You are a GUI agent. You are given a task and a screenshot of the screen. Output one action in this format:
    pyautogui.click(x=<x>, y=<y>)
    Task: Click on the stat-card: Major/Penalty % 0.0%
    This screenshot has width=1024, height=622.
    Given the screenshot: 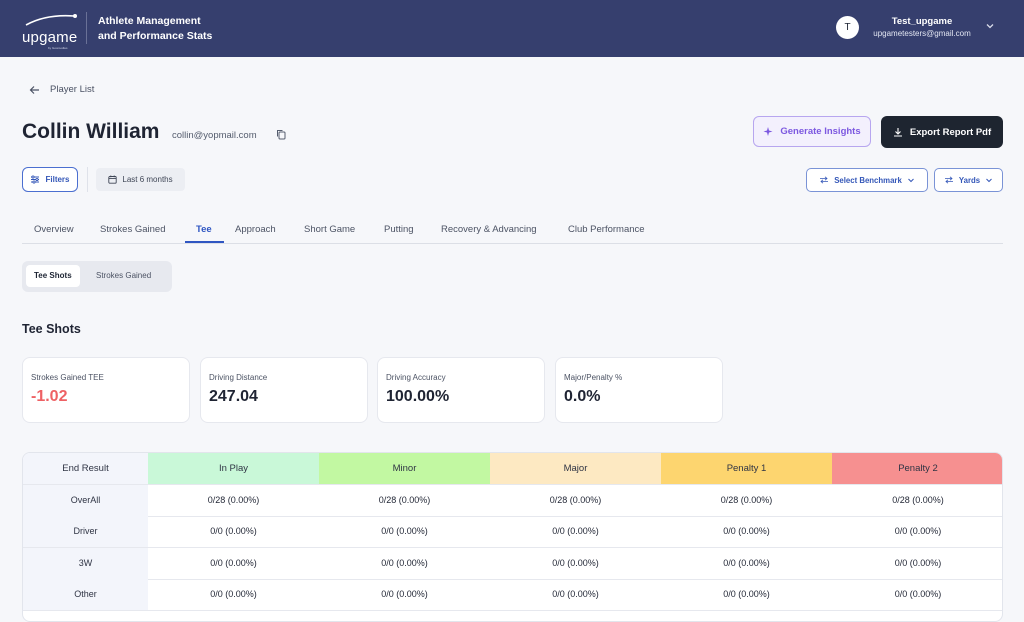 What is the action you would take?
    pyautogui.click(x=639, y=390)
    